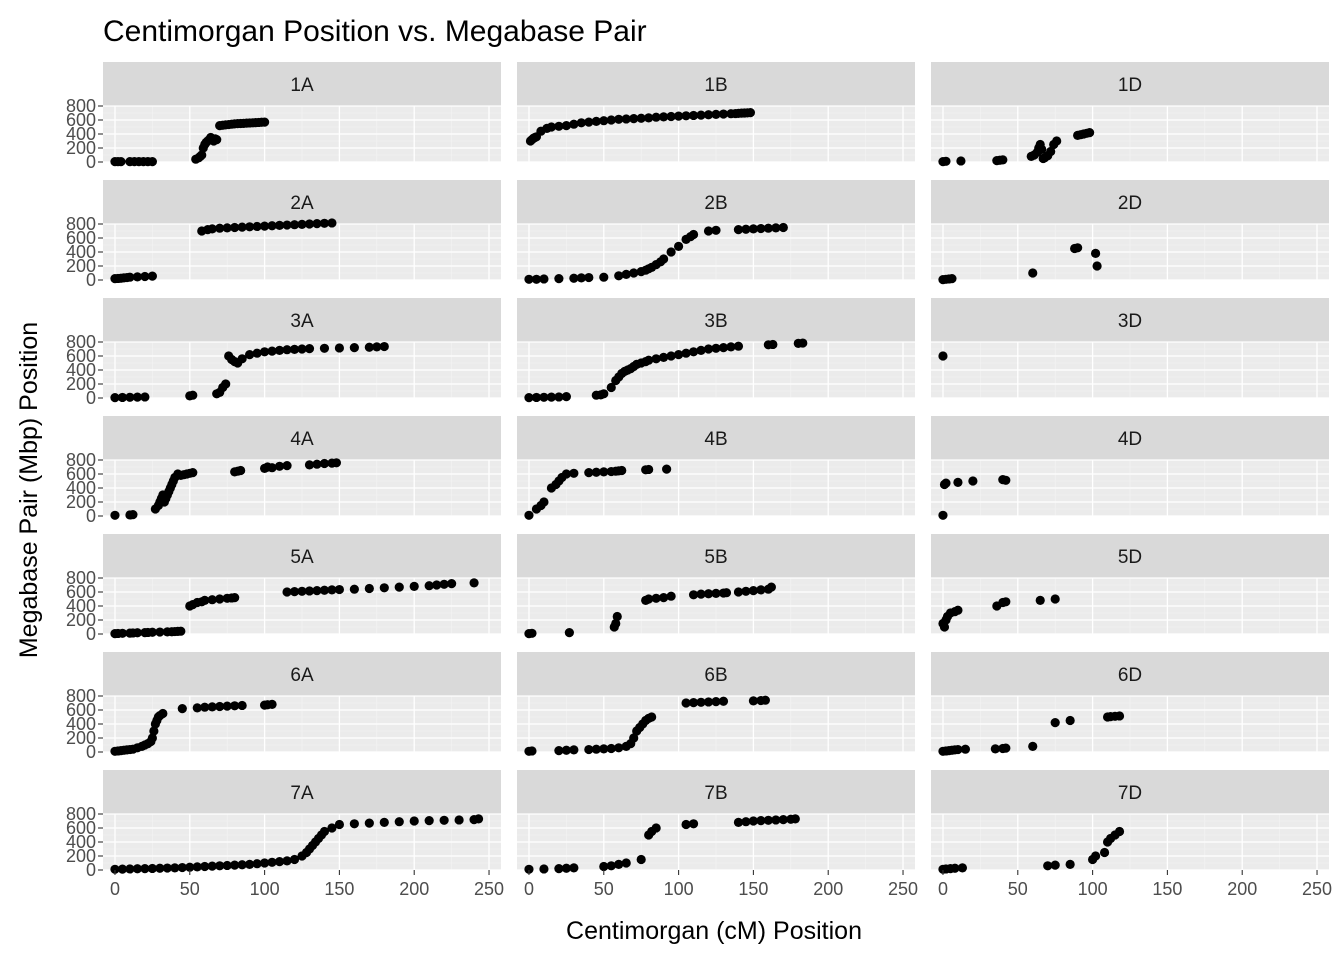  I want to click on x-tick-label: 150, so click(1167, 889).